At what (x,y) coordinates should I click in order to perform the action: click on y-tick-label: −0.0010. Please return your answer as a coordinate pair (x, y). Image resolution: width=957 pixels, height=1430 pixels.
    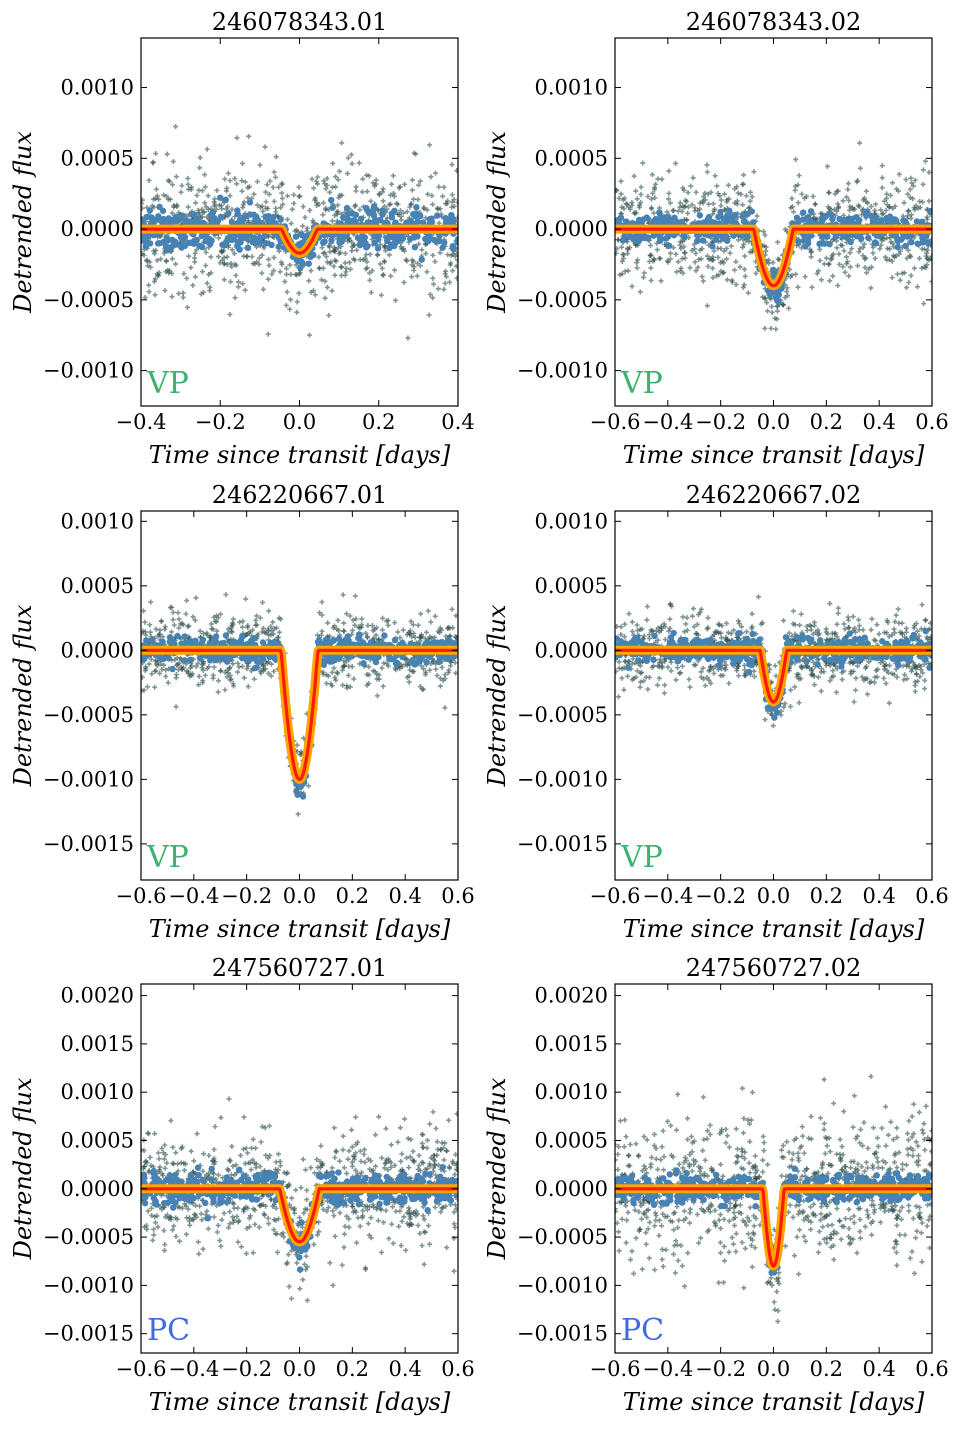
    Looking at the image, I should click on (88, 779).